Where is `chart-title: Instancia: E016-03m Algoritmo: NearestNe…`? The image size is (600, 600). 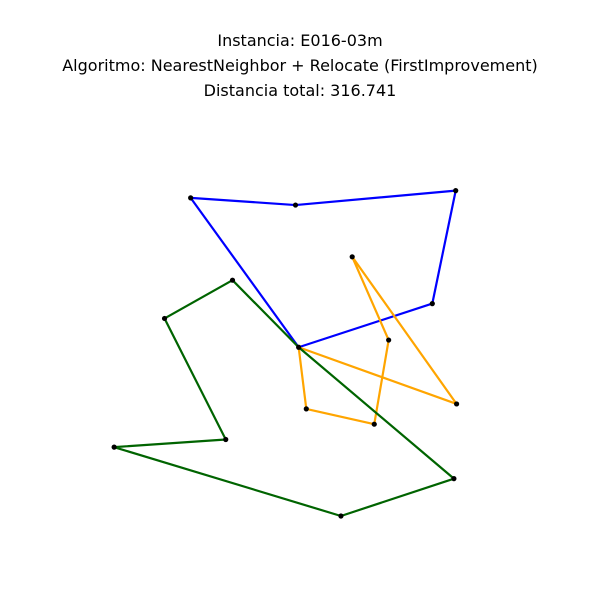
chart-title: Instancia: E016-03m Algoritmo: NearestNe… is located at coordinates (300, 65).